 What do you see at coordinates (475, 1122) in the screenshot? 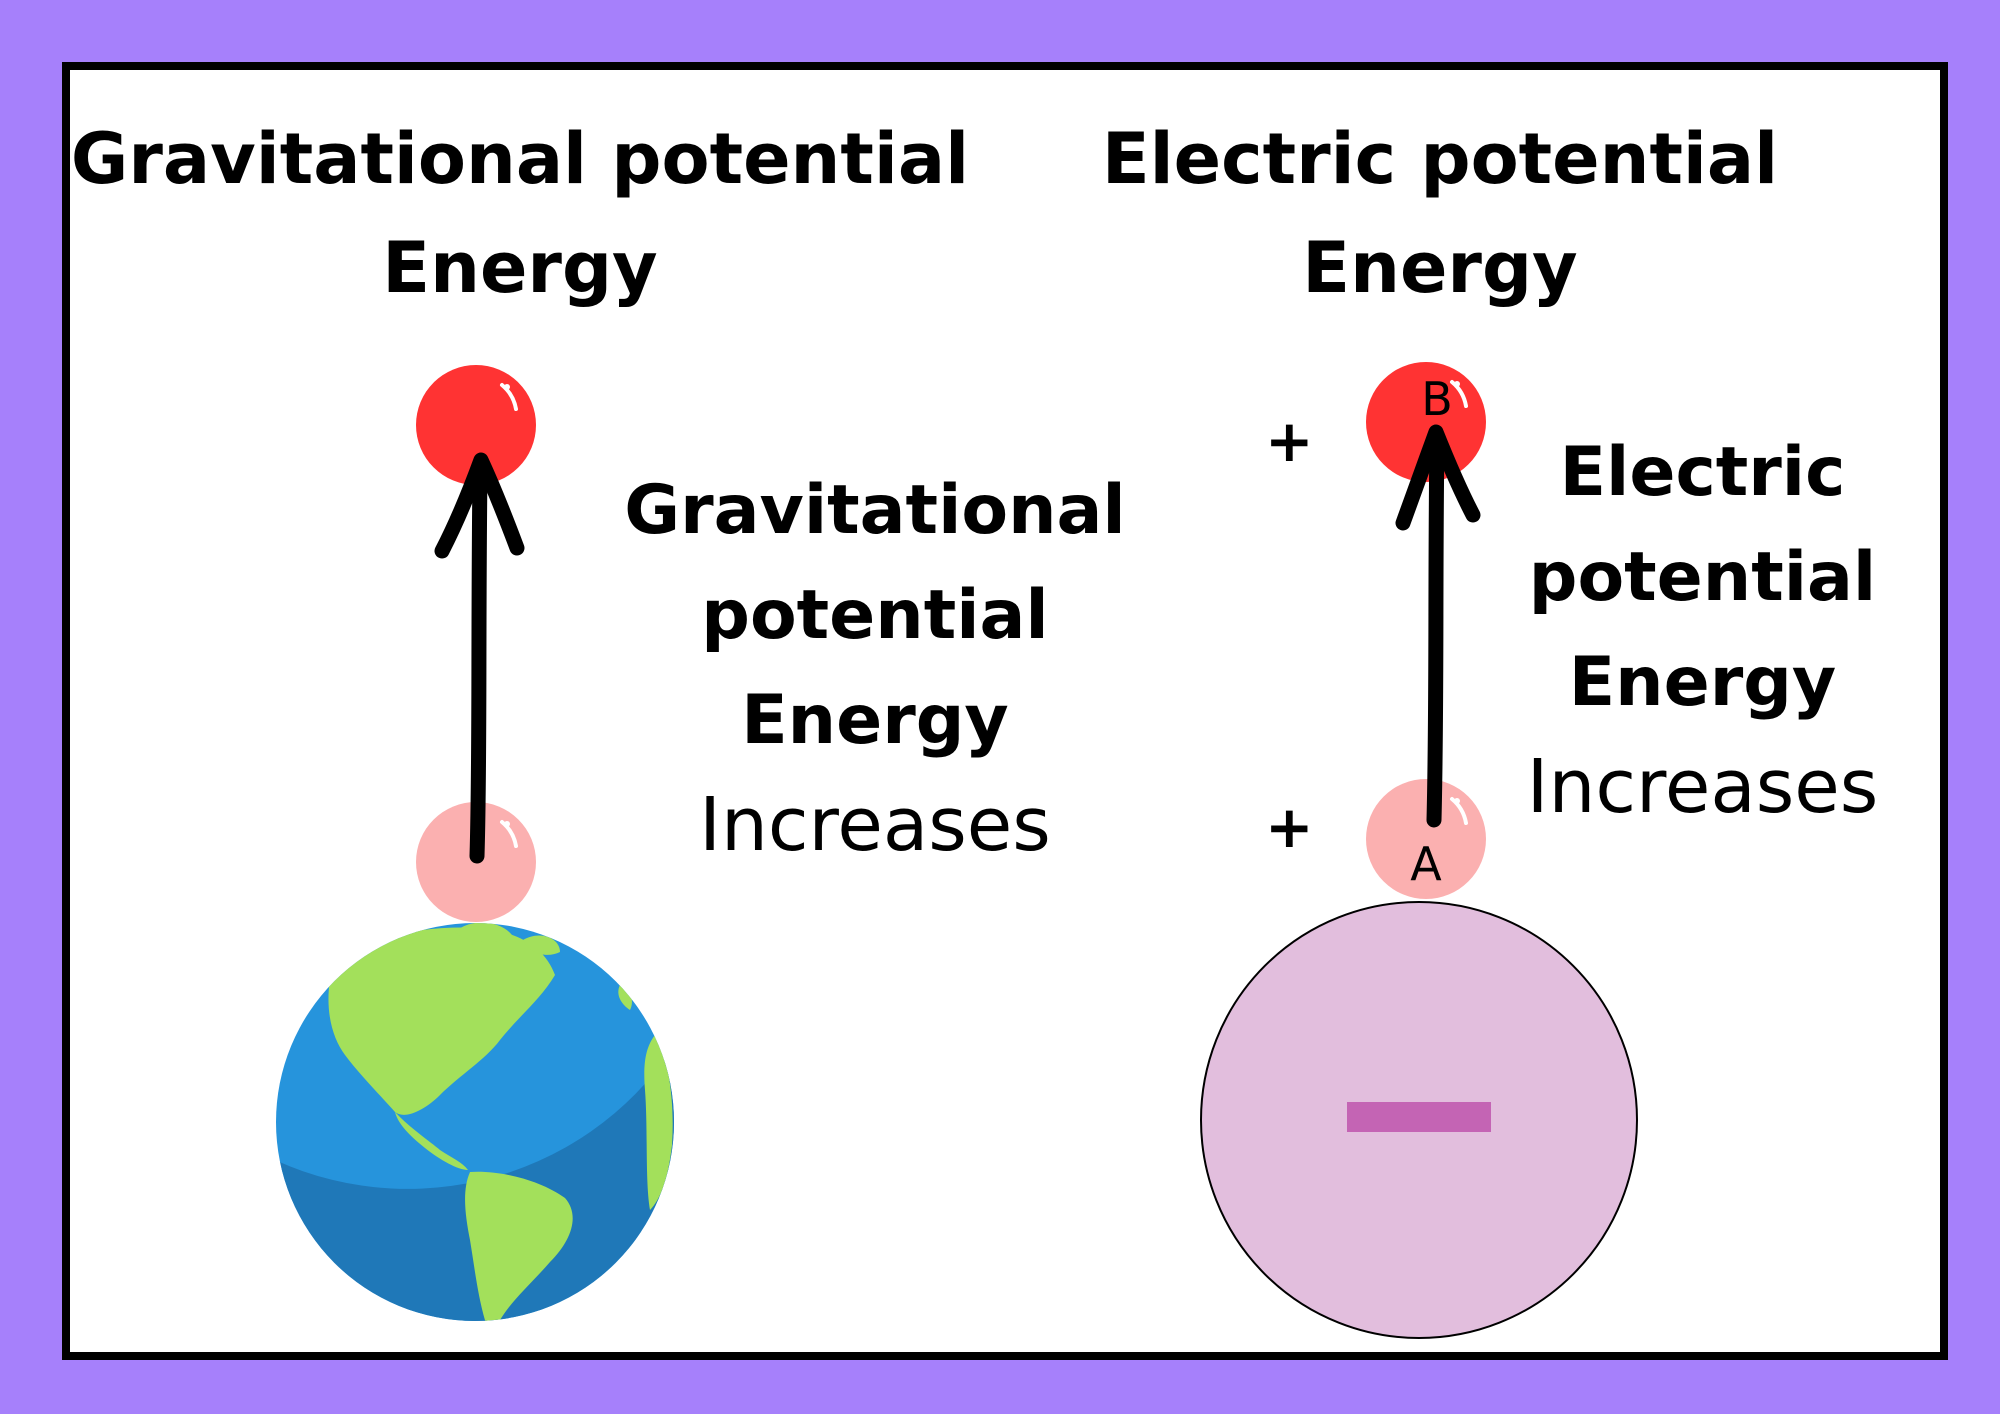
I see `earth-icon` at bounding box center [475, 1122].